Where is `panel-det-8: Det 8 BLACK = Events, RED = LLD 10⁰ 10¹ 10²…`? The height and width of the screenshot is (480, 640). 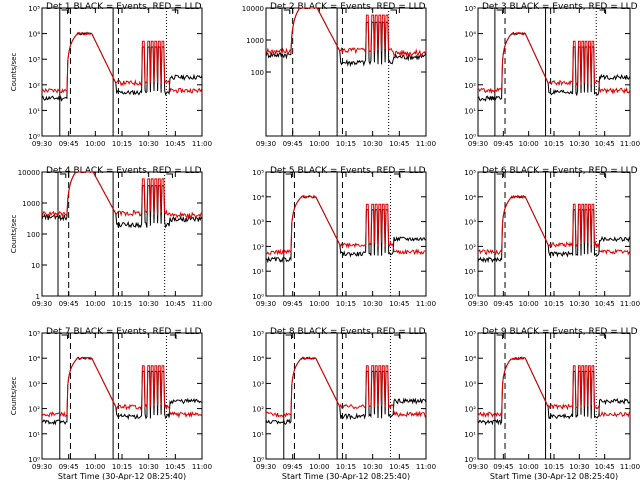 panel-det-8: Det 8 BLACK = Events, RED = LLD 10⁰ 10¹ 10²… is located at coordinates (344, 403).